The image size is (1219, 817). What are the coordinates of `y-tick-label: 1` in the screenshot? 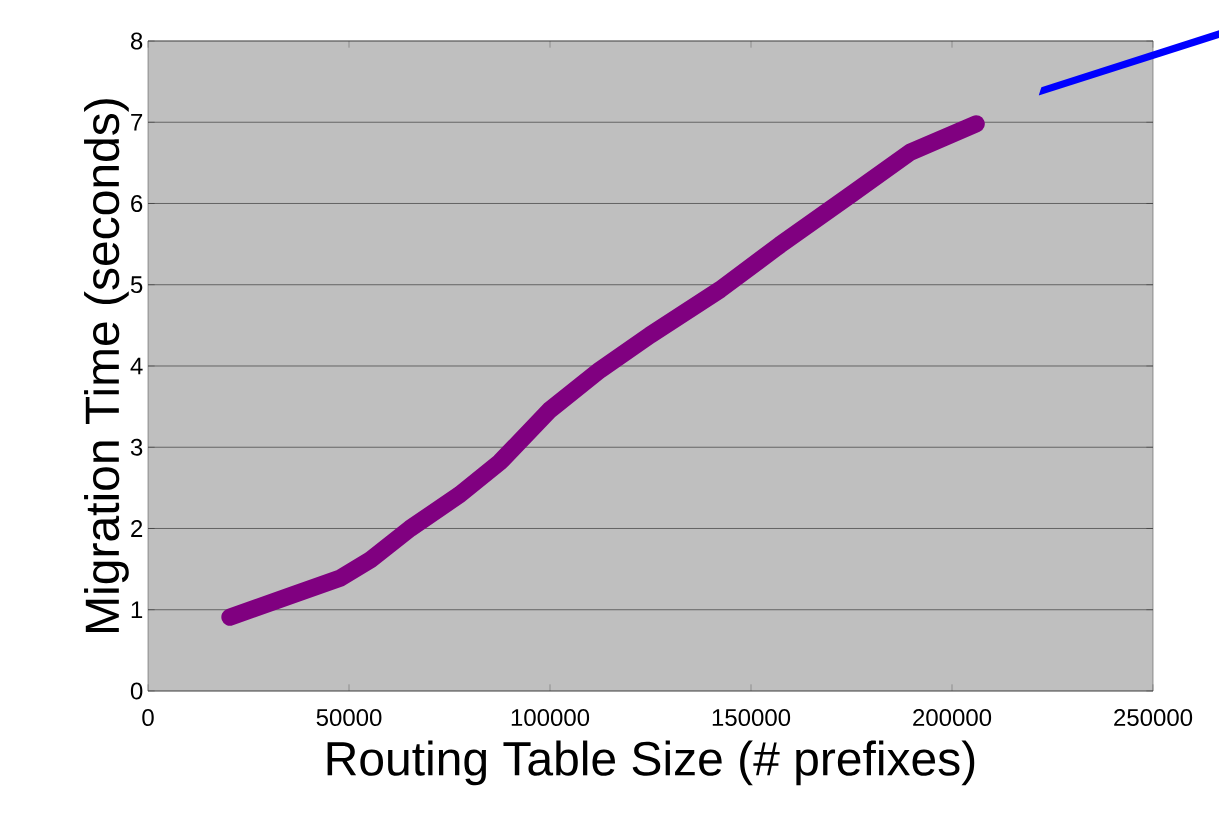 It's located at (137, 609).